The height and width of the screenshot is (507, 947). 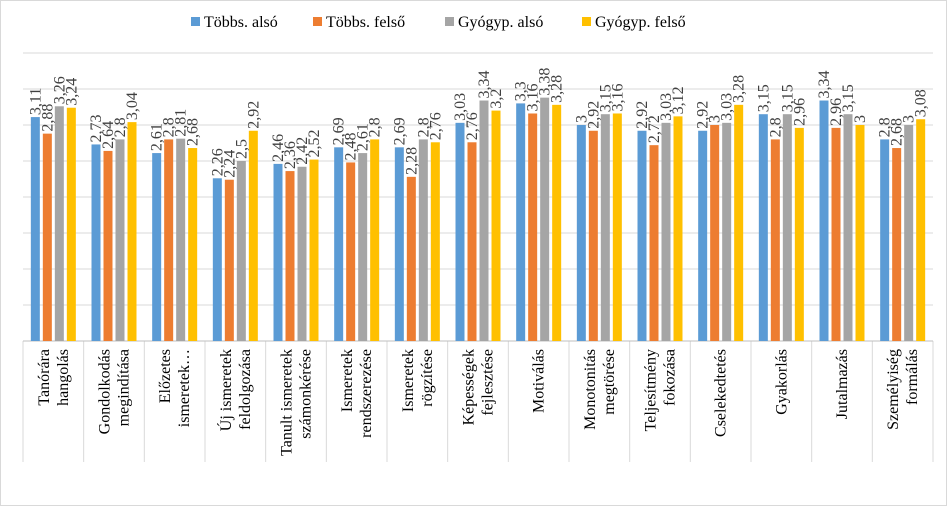 What do you see at coordinates (539, 381) in the screenshot?
I see `category-label: Motiválás` at bounding box center [539, 381].